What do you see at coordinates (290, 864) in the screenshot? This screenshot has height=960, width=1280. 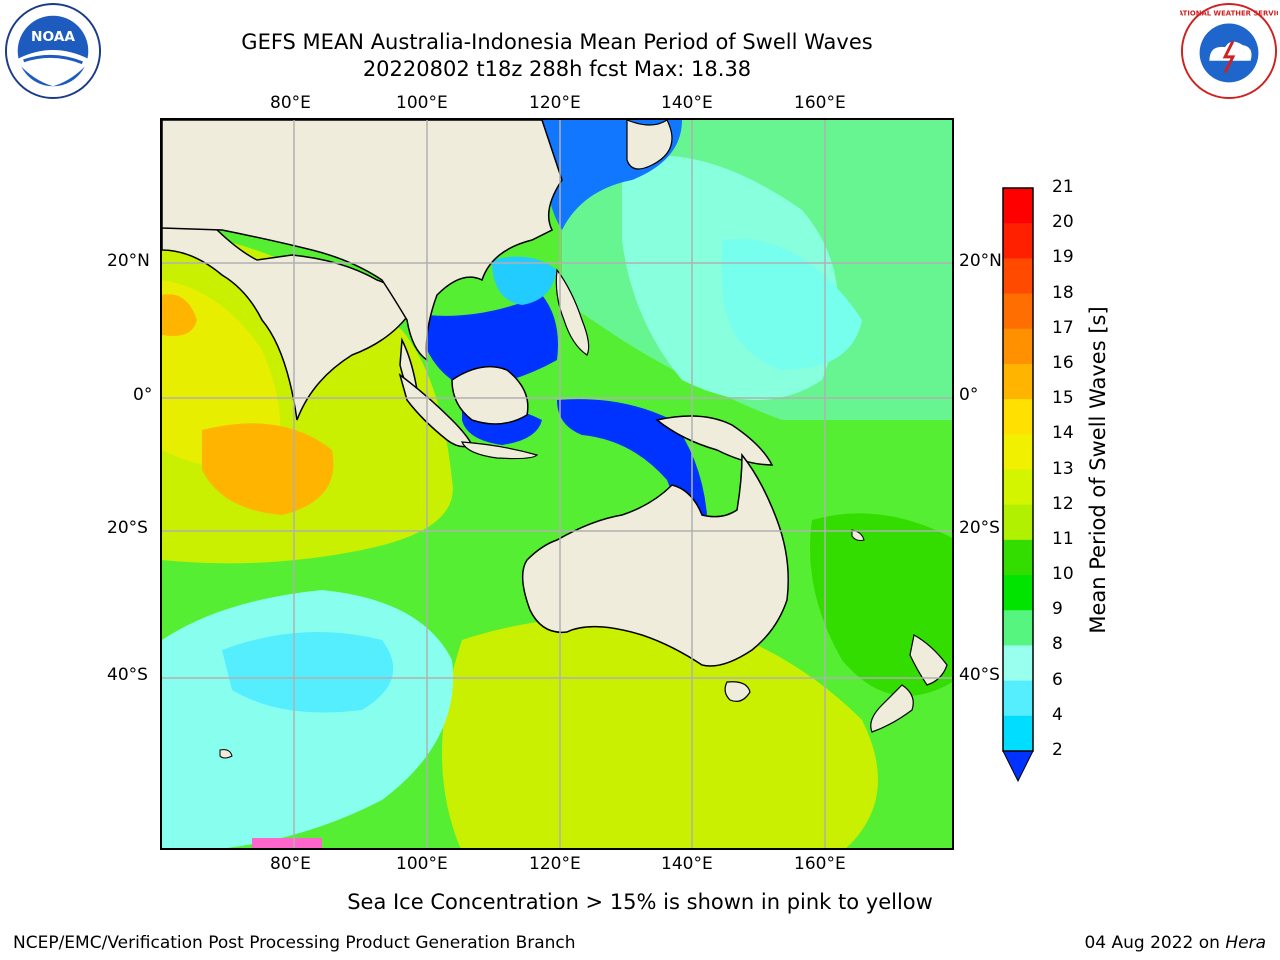 I see `bottom-lon-tick: 80°E` at bounding box center [290, 864].